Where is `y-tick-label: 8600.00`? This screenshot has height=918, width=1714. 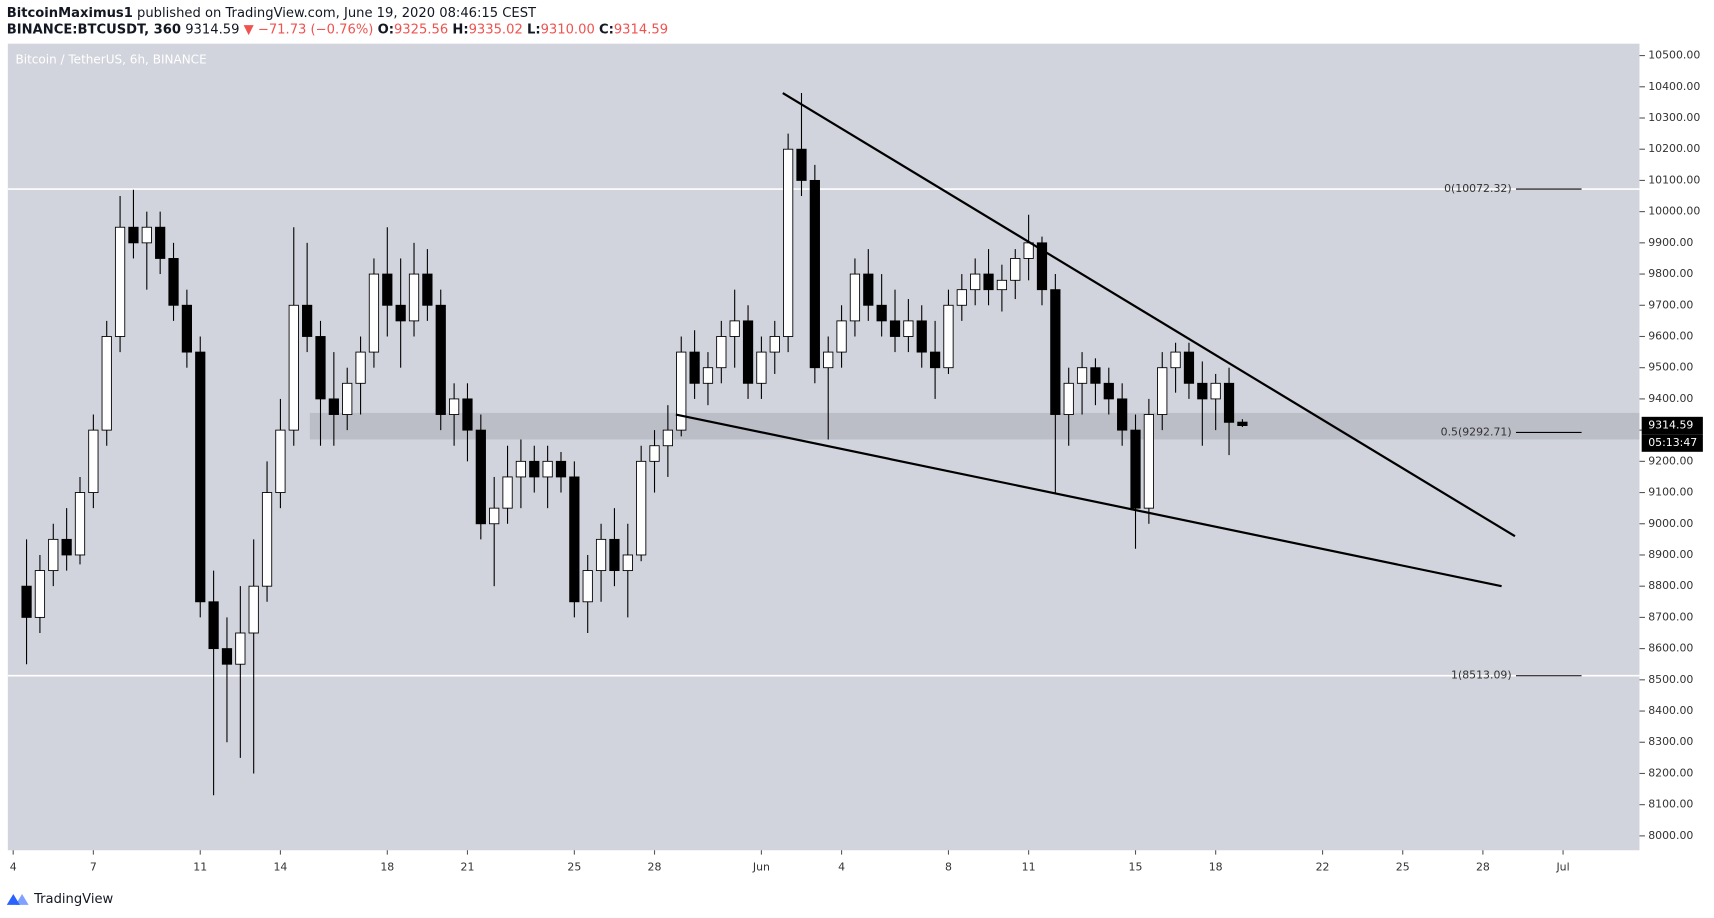 y-tick-label: 8600.00 is located at coordinates (1670, 648).